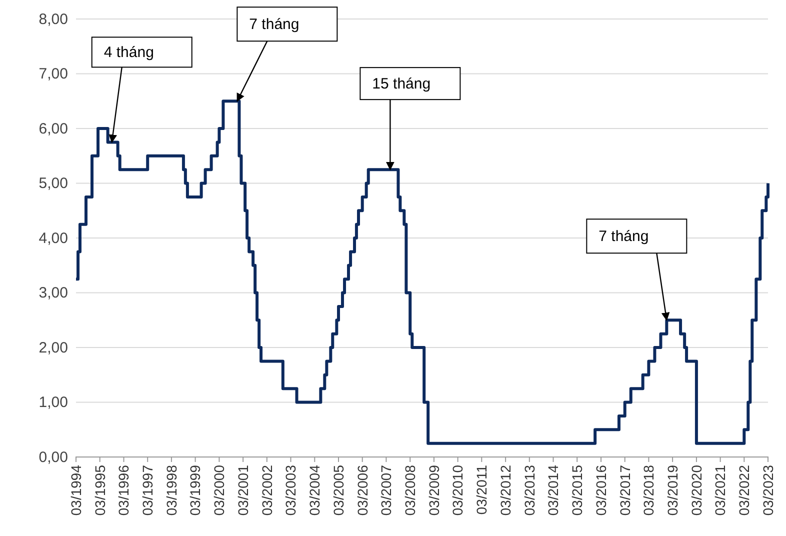  I want to click on x-tick-label: 03/1995, so click(100, 490).